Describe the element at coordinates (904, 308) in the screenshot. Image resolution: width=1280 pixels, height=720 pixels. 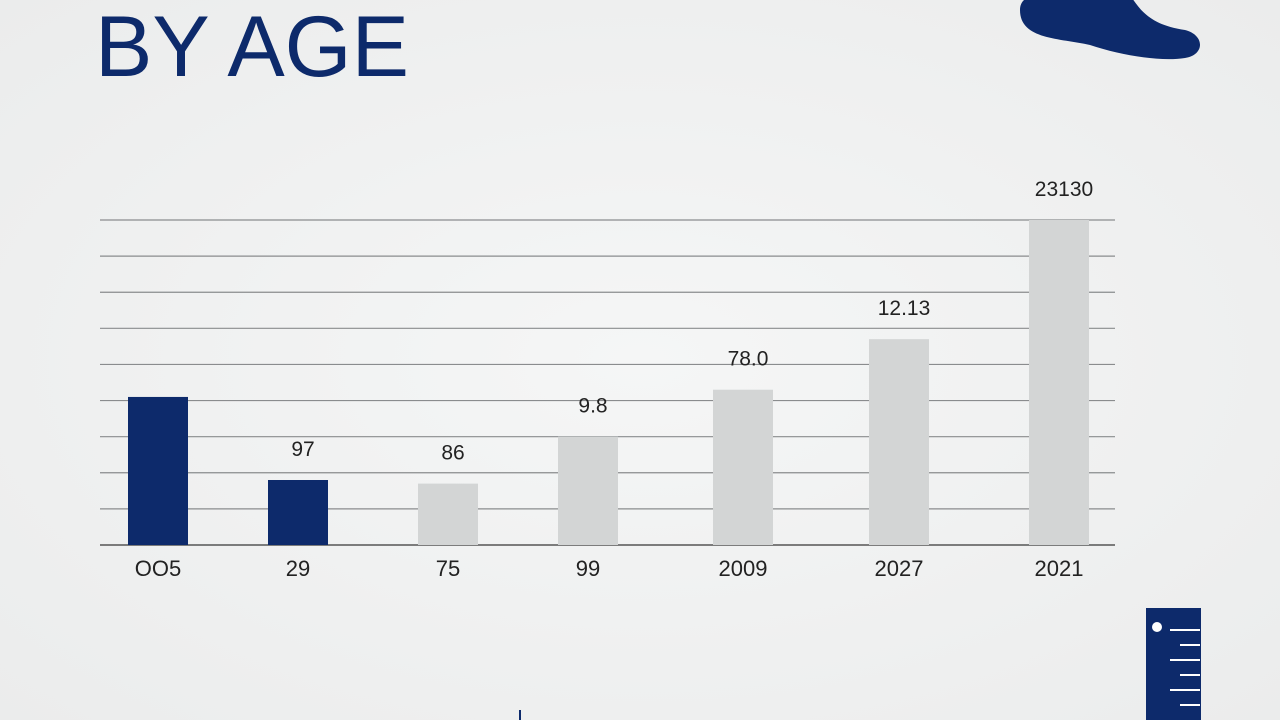
I see `data-label: 12.13` at that location.